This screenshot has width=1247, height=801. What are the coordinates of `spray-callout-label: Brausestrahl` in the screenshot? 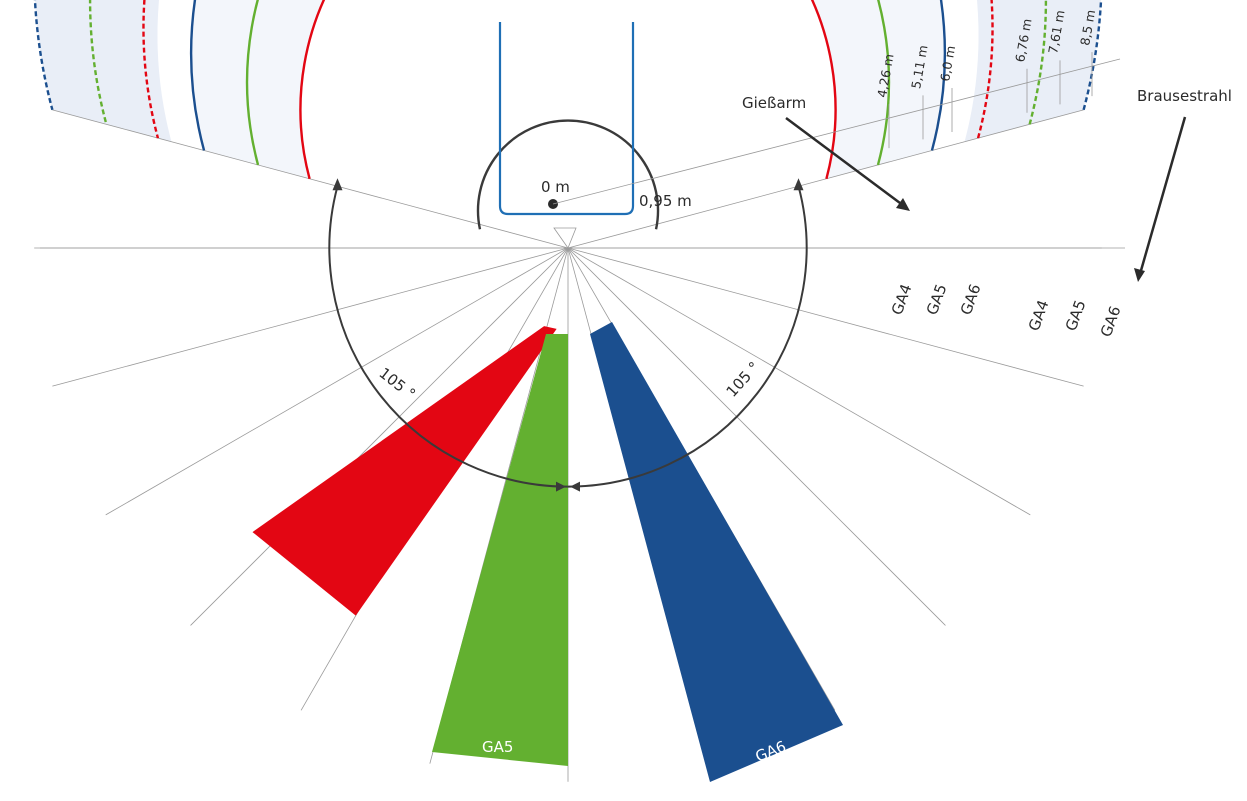 It's located at (1184, 96).